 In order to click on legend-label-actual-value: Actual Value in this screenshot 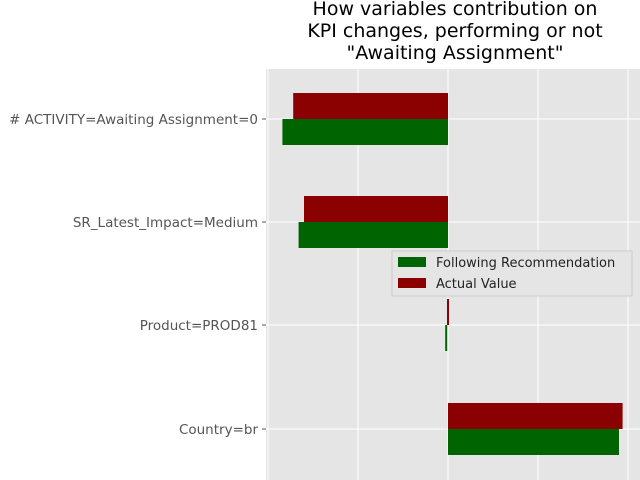, I will do `click(476, 284)`.